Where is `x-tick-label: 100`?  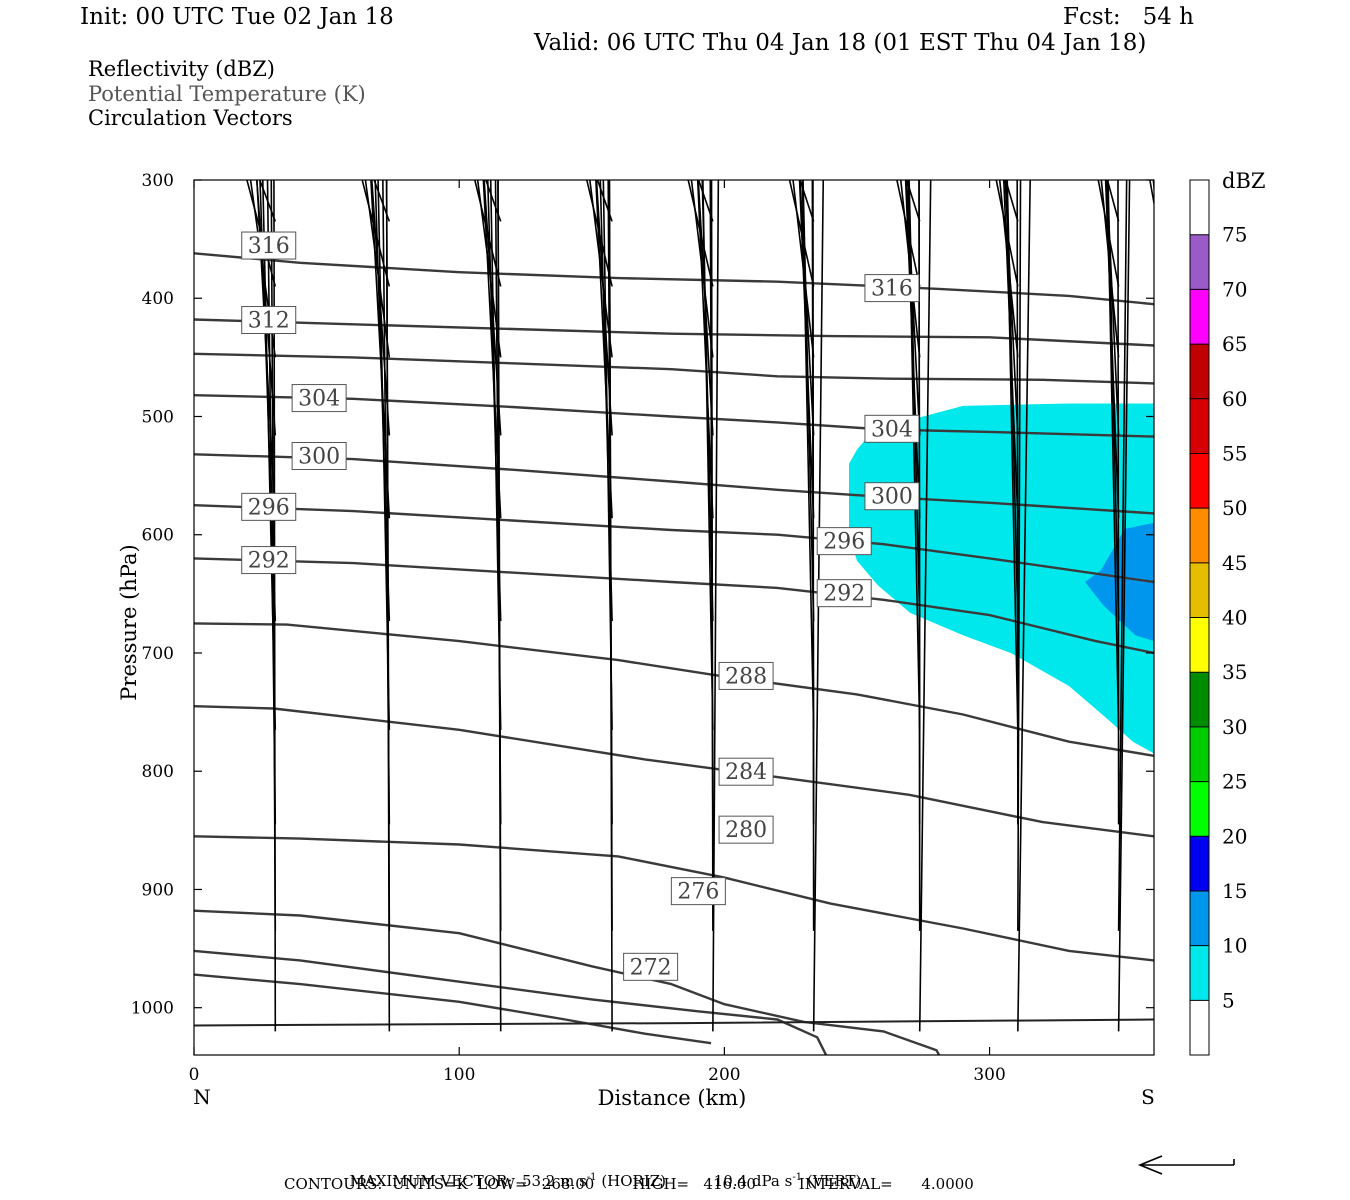 x-tick-label: 100 is located at coordinates (459, 1075).